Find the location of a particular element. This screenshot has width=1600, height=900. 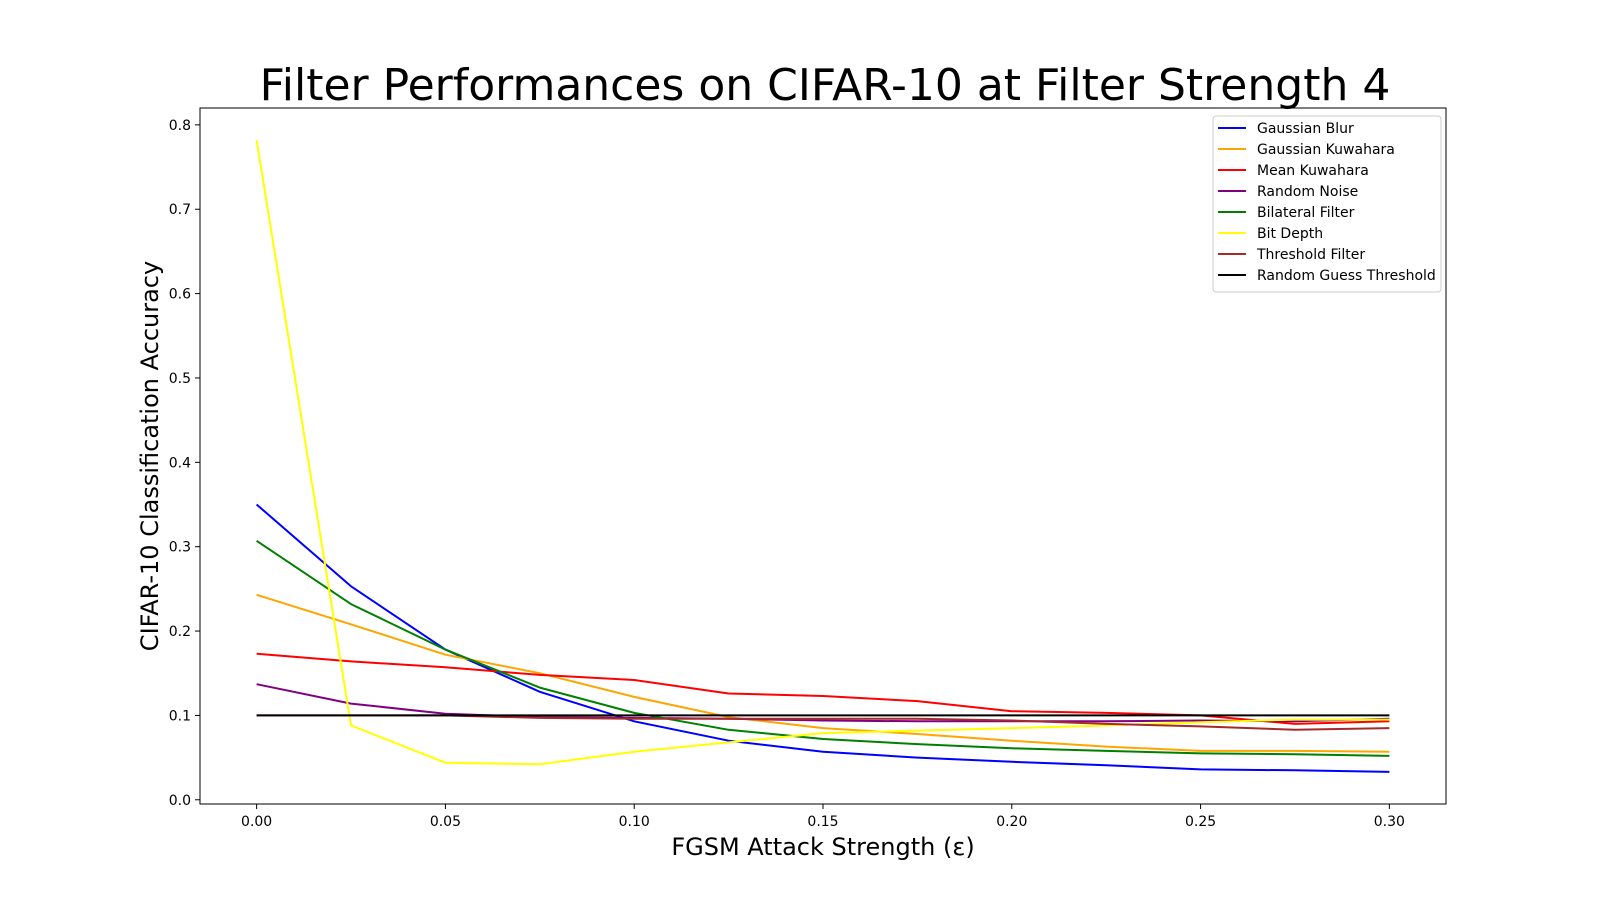

y-axis-label: CIFAR-10 Classification Accuracy is located at coordinates (150, 456).